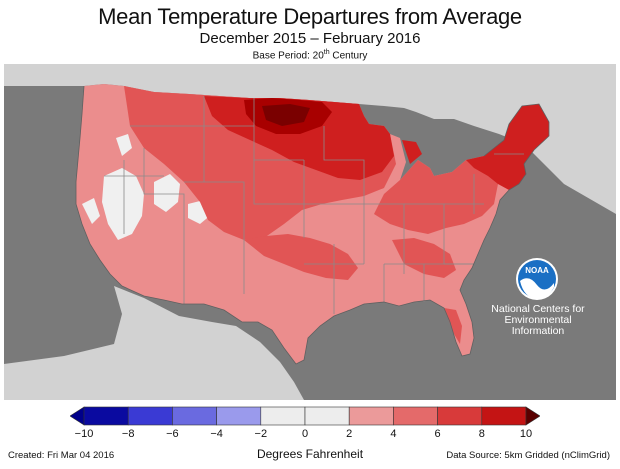  I want to click on org-name-line-2: Environmental, so click(538, 320).